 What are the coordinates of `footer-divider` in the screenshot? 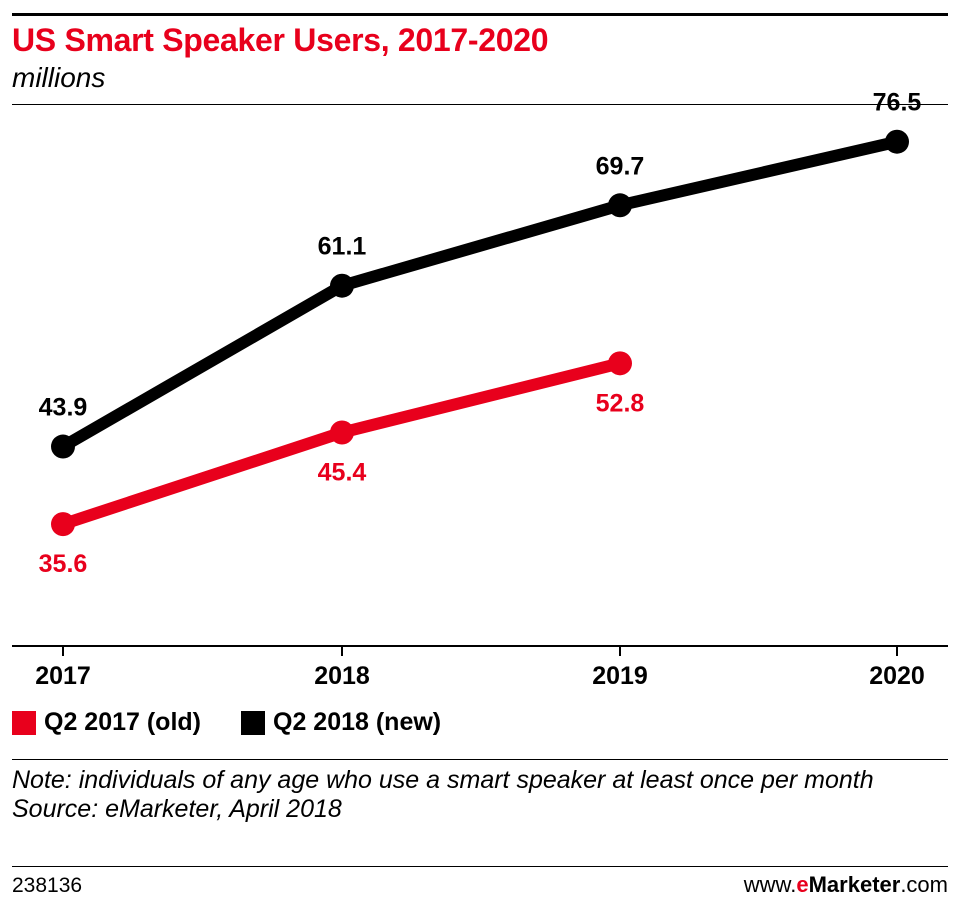 It's located at (480, 866).